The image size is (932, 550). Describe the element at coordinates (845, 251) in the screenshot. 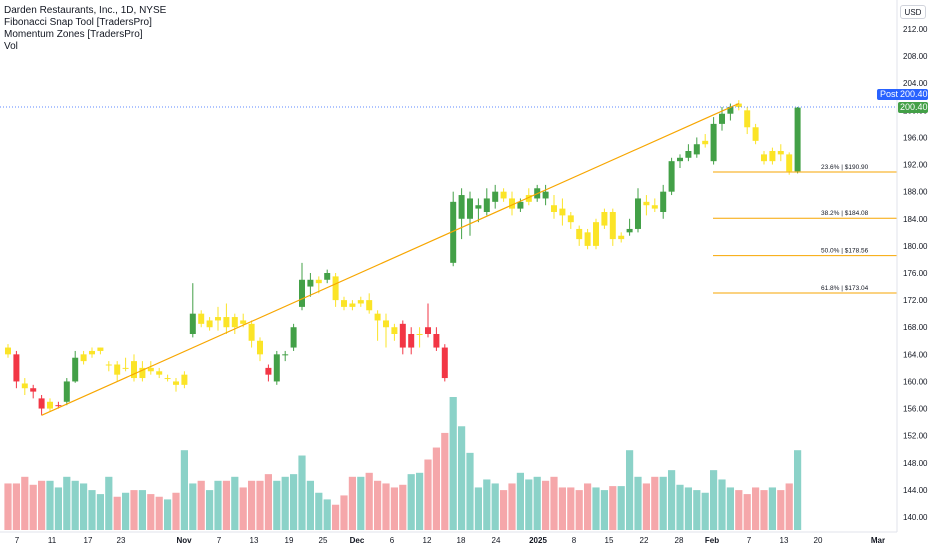

I see `fib-level-label: 50.0% | $178.56` at that location.